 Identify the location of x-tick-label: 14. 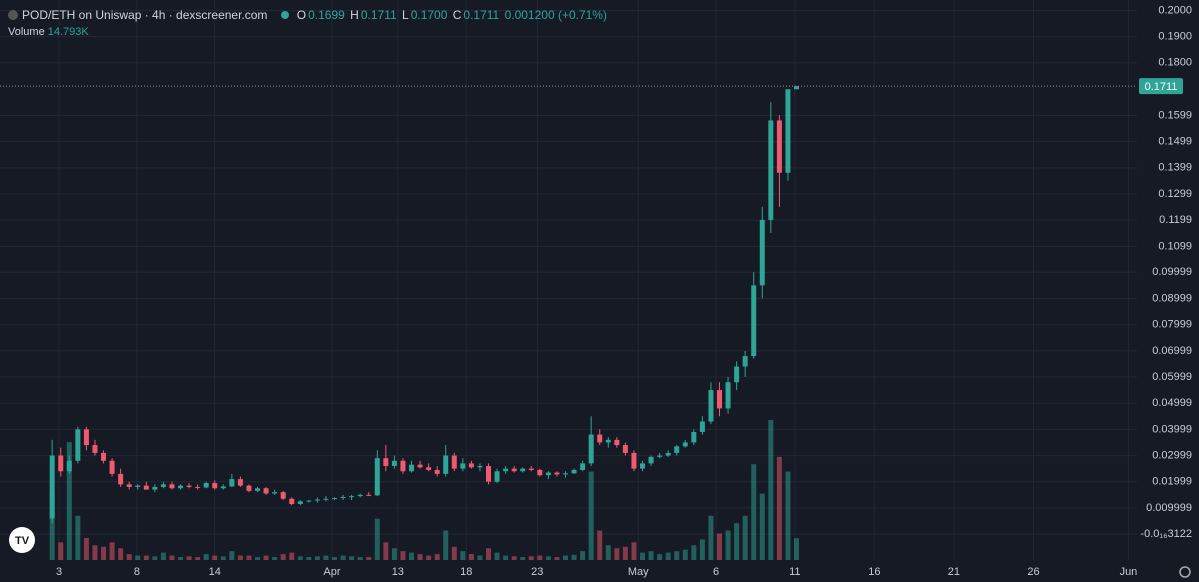
(215, 572).